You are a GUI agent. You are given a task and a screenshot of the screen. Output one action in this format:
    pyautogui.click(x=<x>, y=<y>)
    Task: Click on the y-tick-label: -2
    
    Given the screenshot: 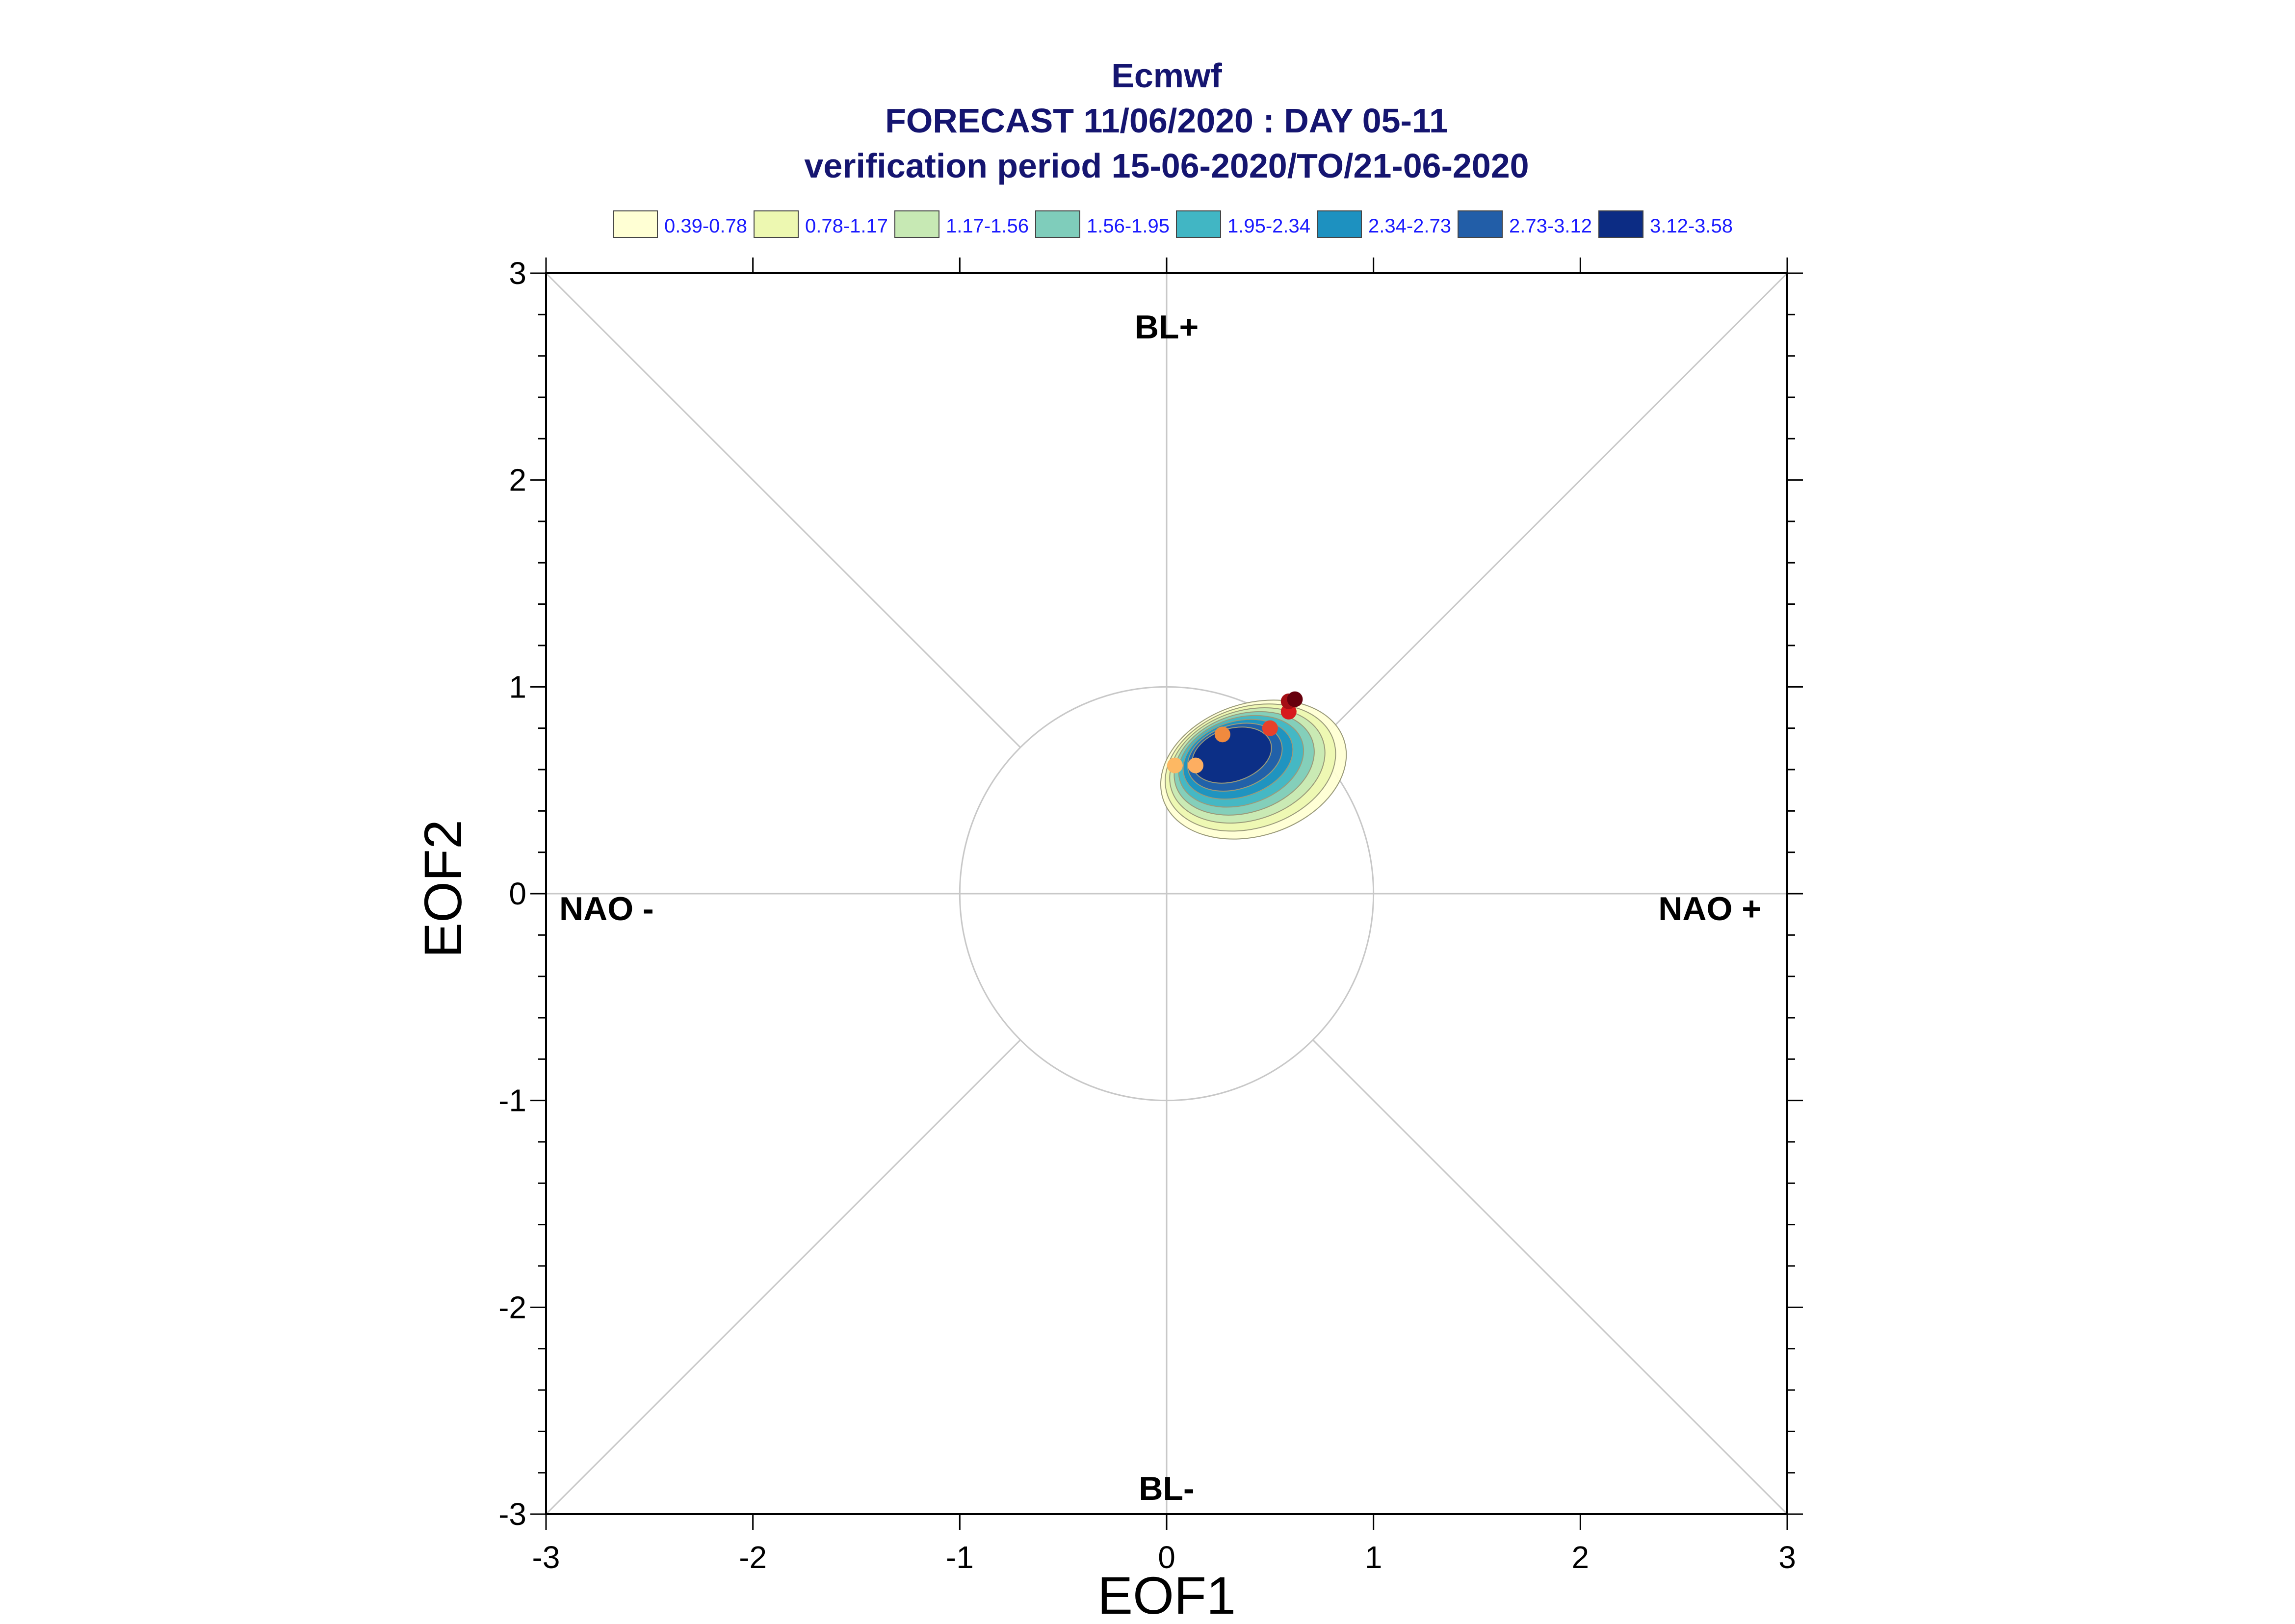 What is the action you would take?
    pyautogui.click(x=512, y=1307)
    